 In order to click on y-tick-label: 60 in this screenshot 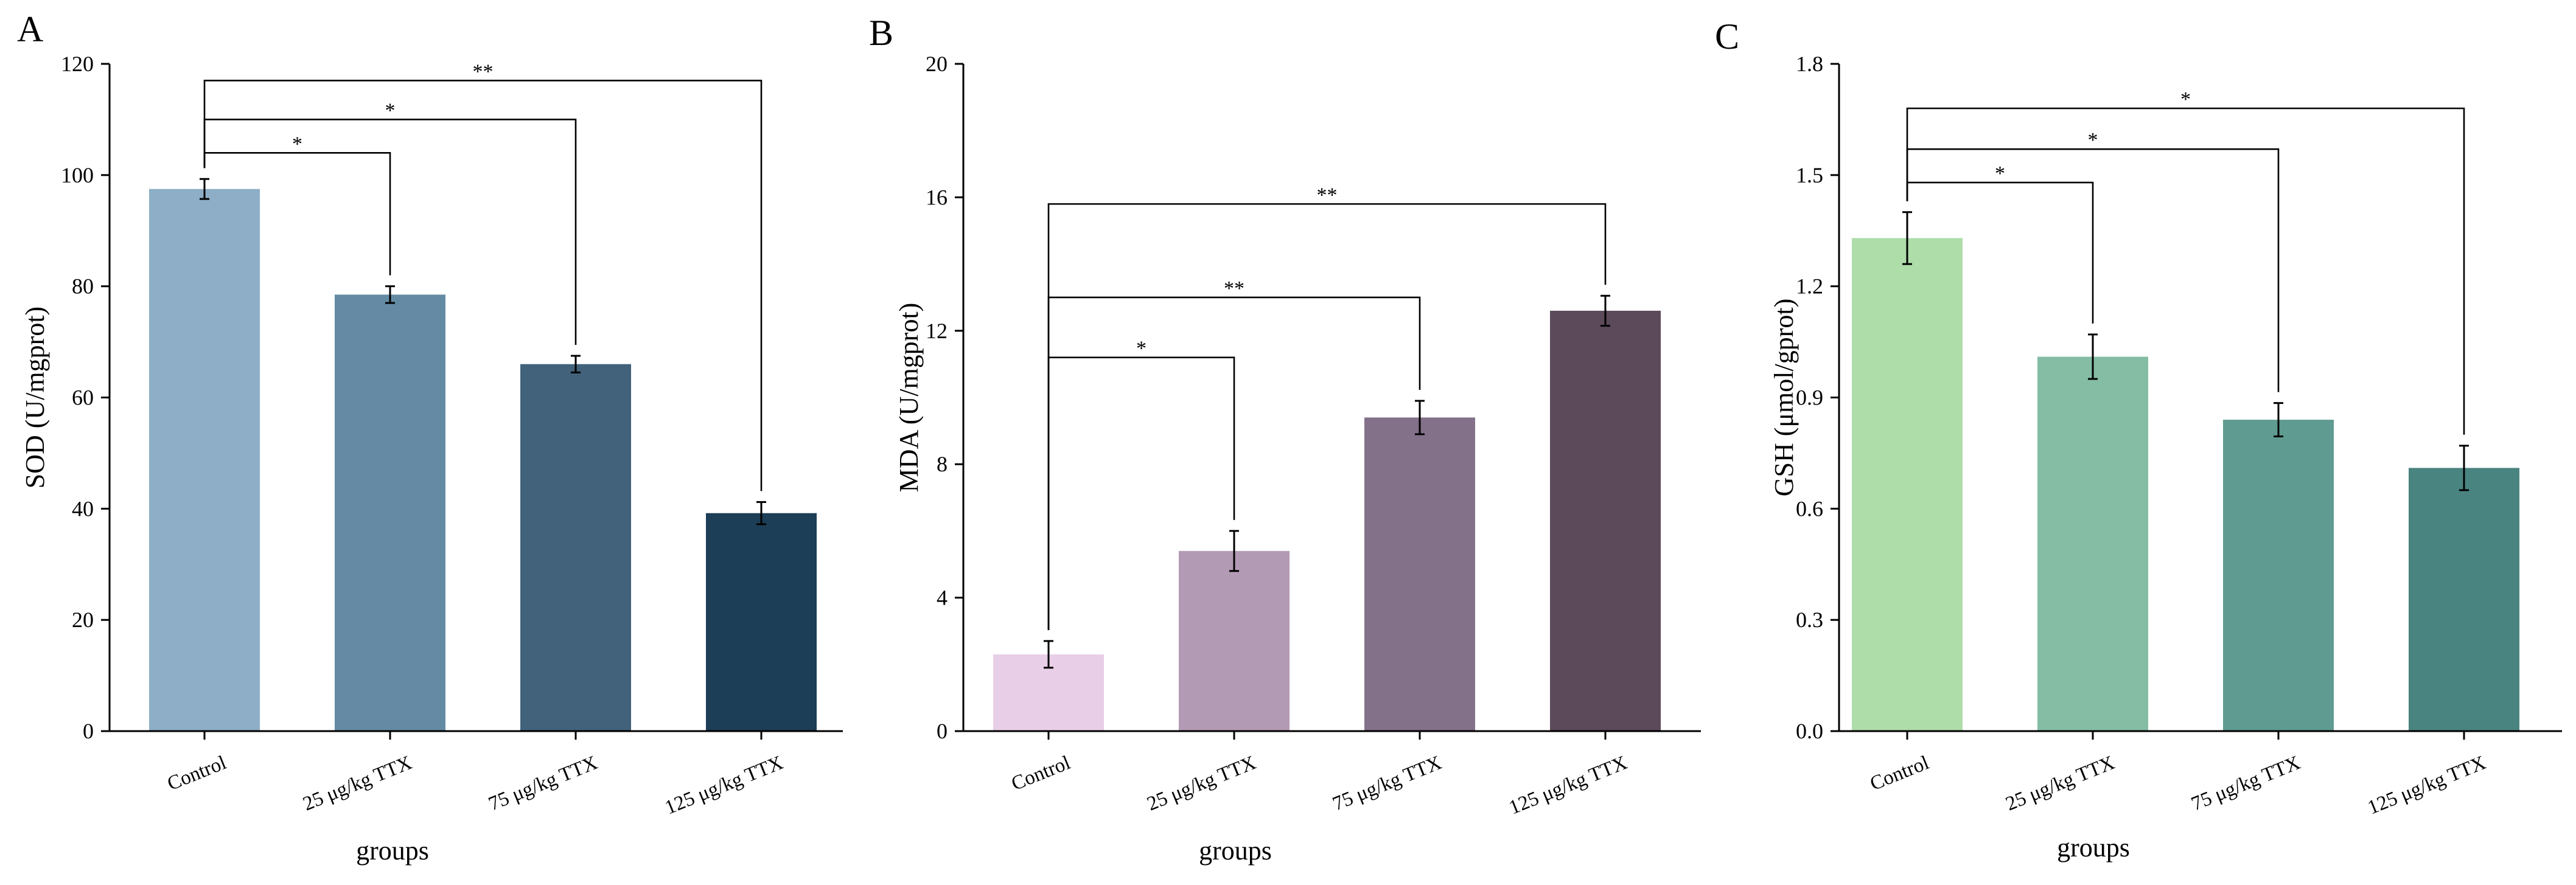, I will do `click(83, 398)`.